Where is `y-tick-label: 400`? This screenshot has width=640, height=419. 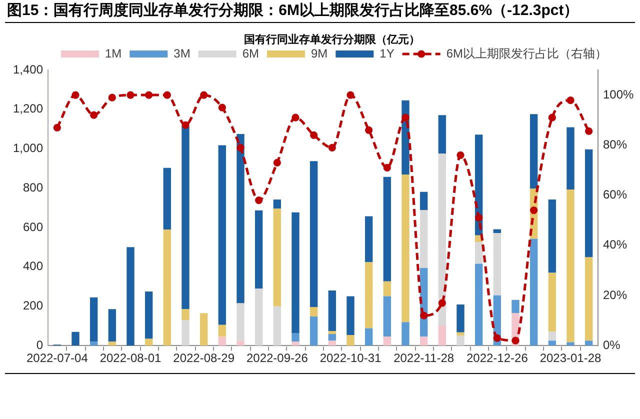
y-tick-label: 400 is located at coordinates (33, 266).